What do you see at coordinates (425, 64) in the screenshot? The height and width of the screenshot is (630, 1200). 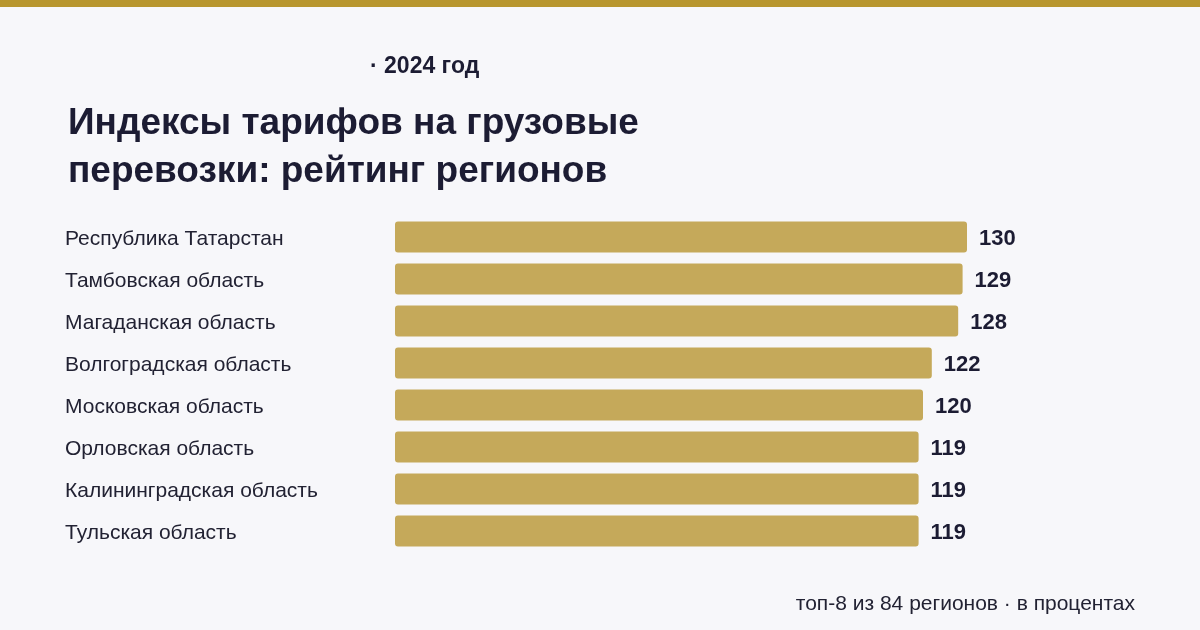 I see `chart-subtitle: · 2024 год` at bounding box center [425, 64].